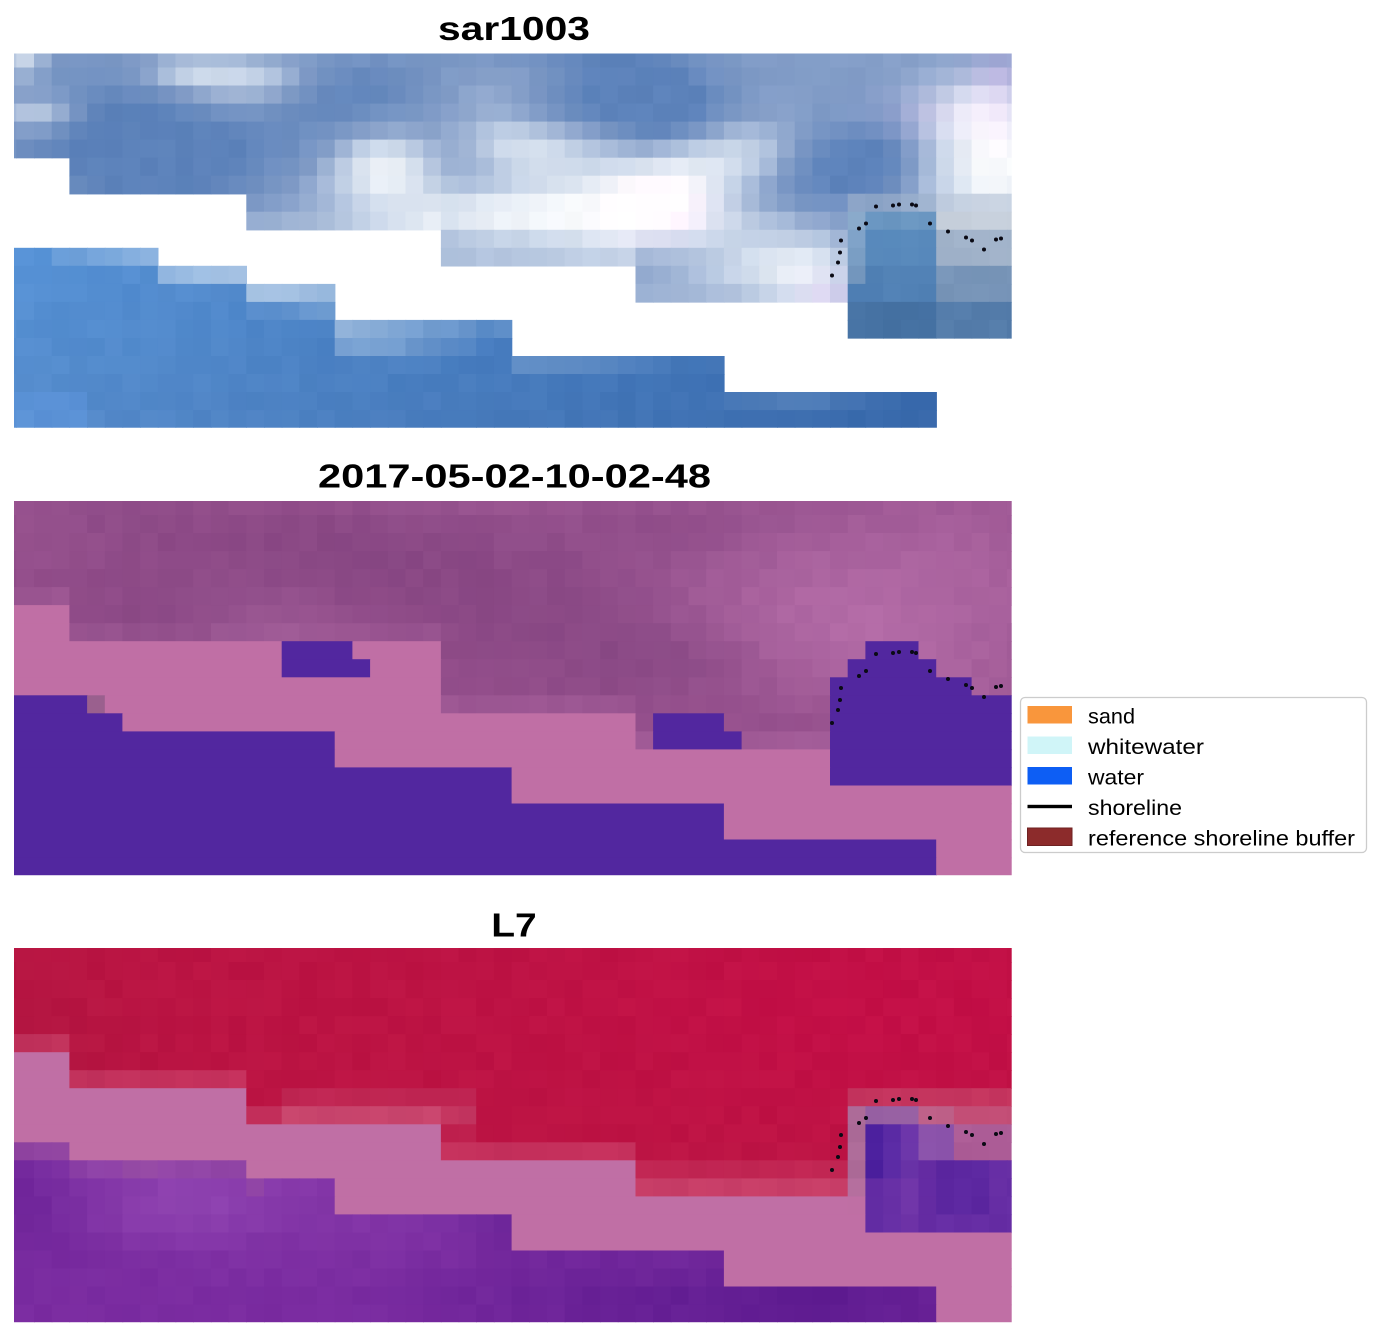 This screenshot has height=1337, width=1381. I want to click on svg-text: L7, so click(514, 926).